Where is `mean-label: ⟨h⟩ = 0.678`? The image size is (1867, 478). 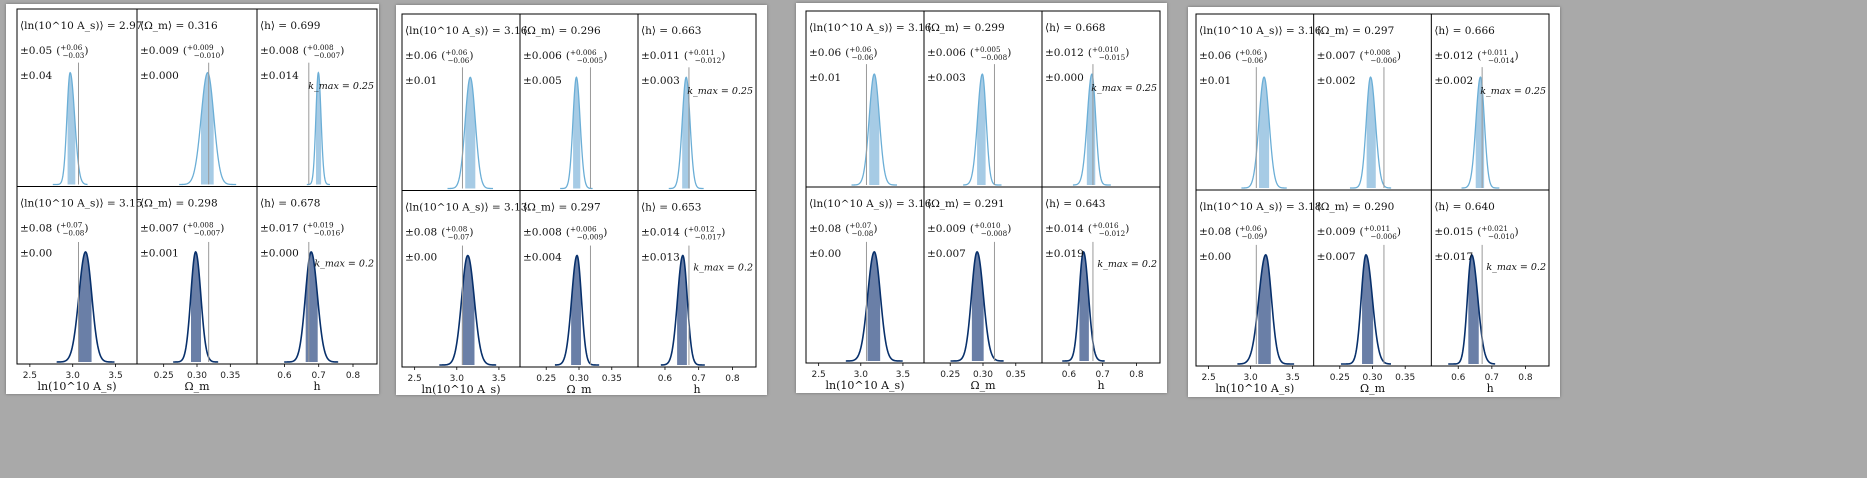
mean-label: ⟨h⟩ = 0.678 is located at coordinates (290, 204).